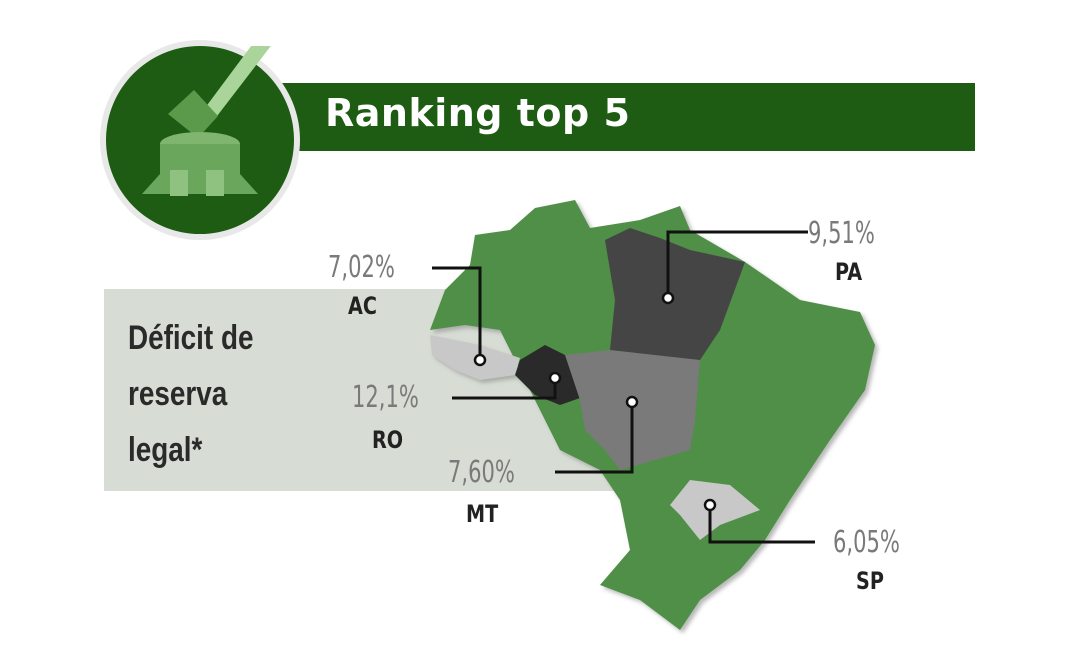 The height and width of the screenshot is (656, 1080). What do you see at coordinates (547, 375) in the screenshot?
I see `map-region-ro` at bounding box center [547, 375].